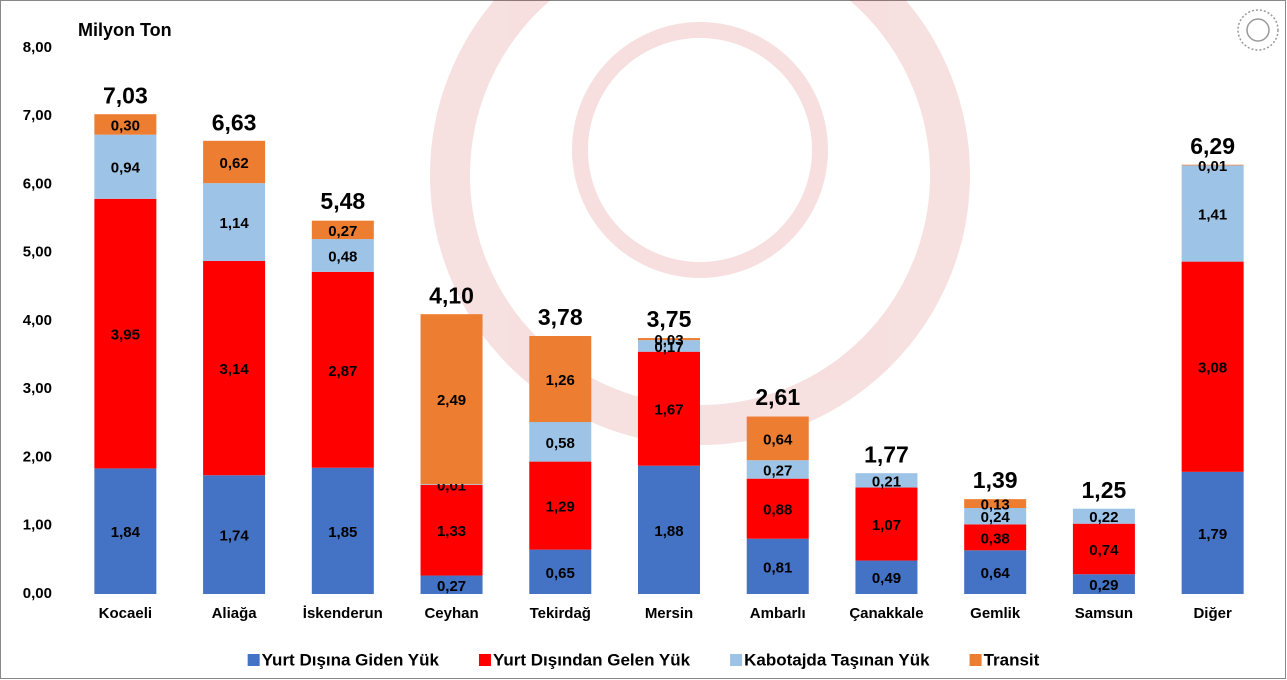  I want to click on y-tick-label: 0,00, so click(37, 593).